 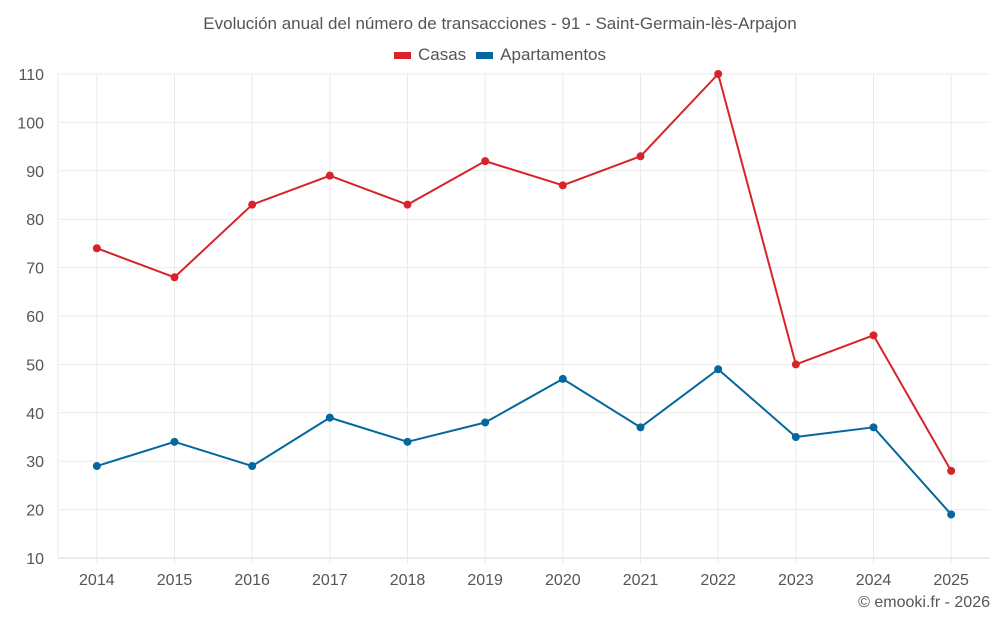 I want to click on y-tick-label: 20, so click(x=35, y=511).